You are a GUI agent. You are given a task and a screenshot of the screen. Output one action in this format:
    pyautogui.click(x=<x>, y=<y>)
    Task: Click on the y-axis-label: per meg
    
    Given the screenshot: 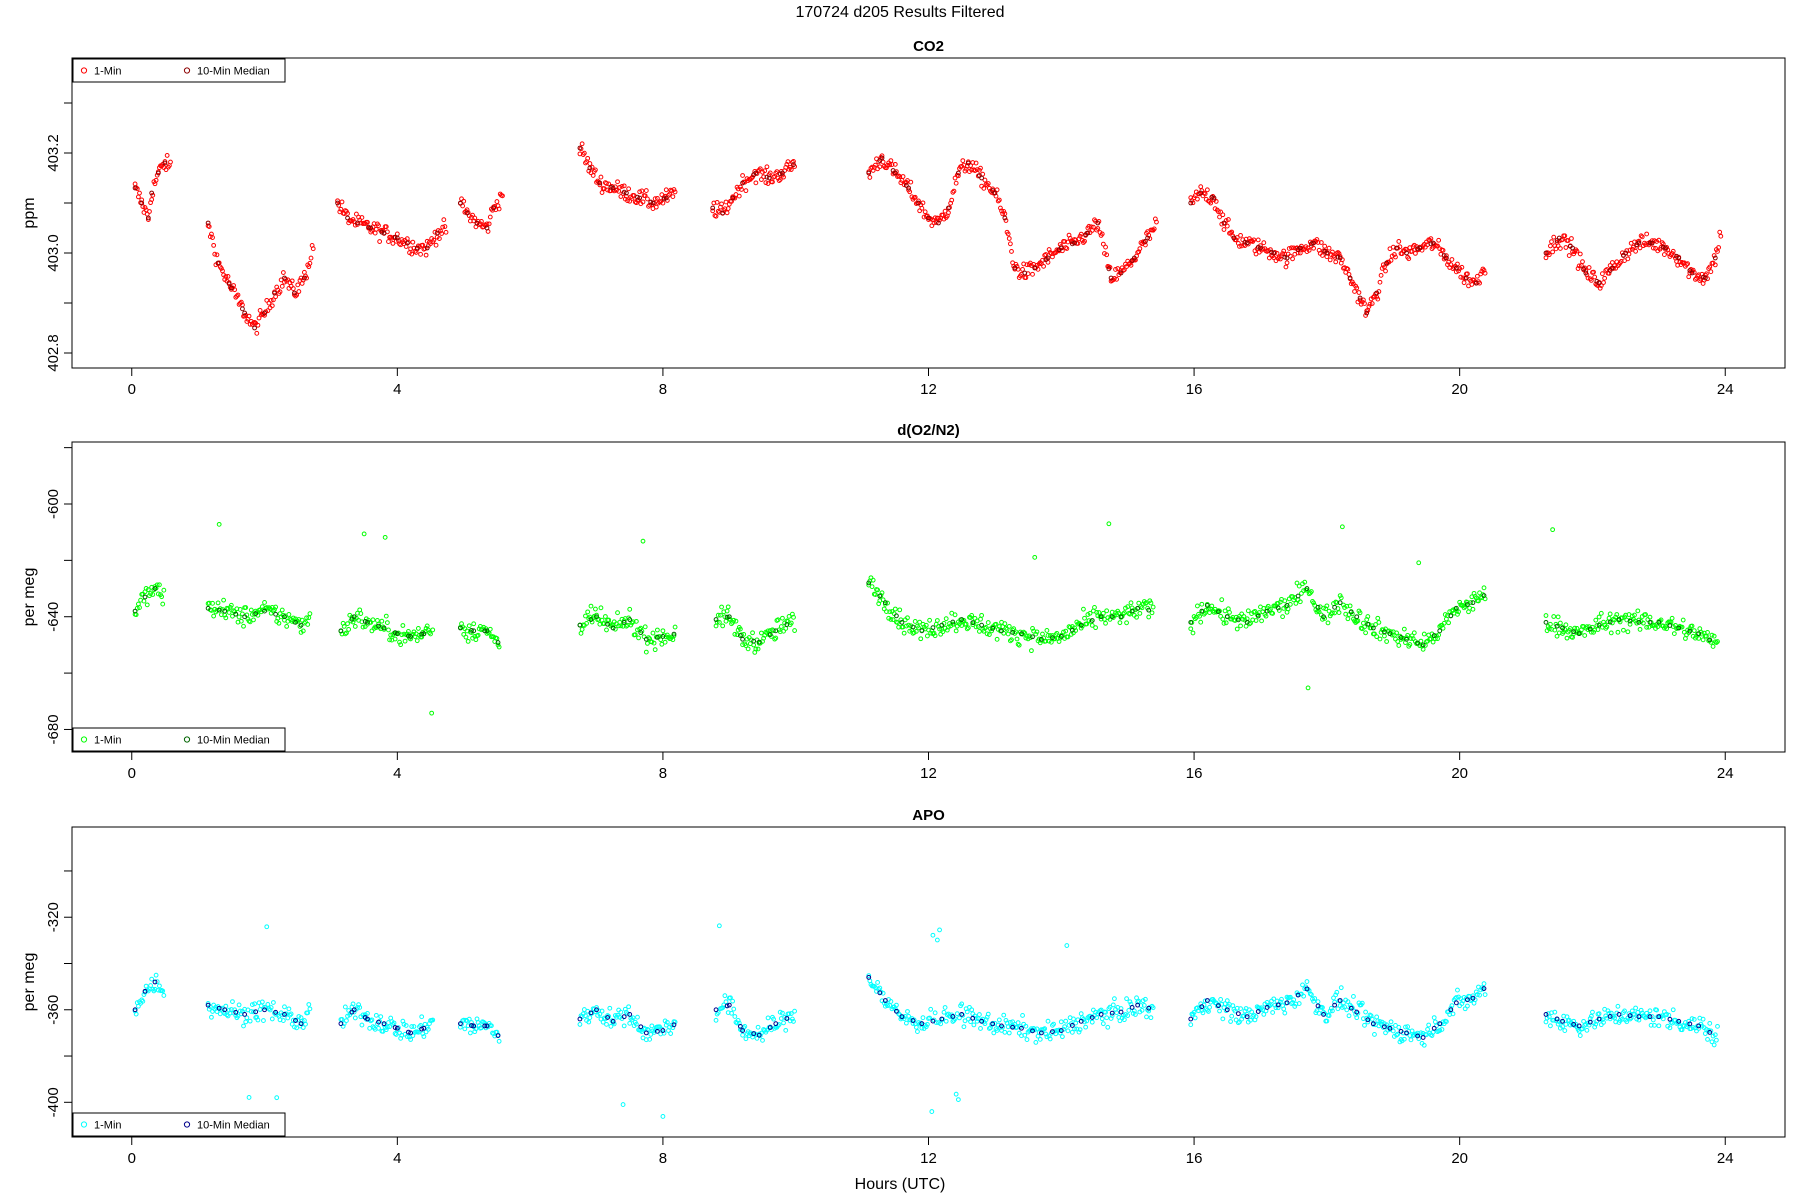 What is the action you would take?
    pyautogui.click(x=29, y=597)
    